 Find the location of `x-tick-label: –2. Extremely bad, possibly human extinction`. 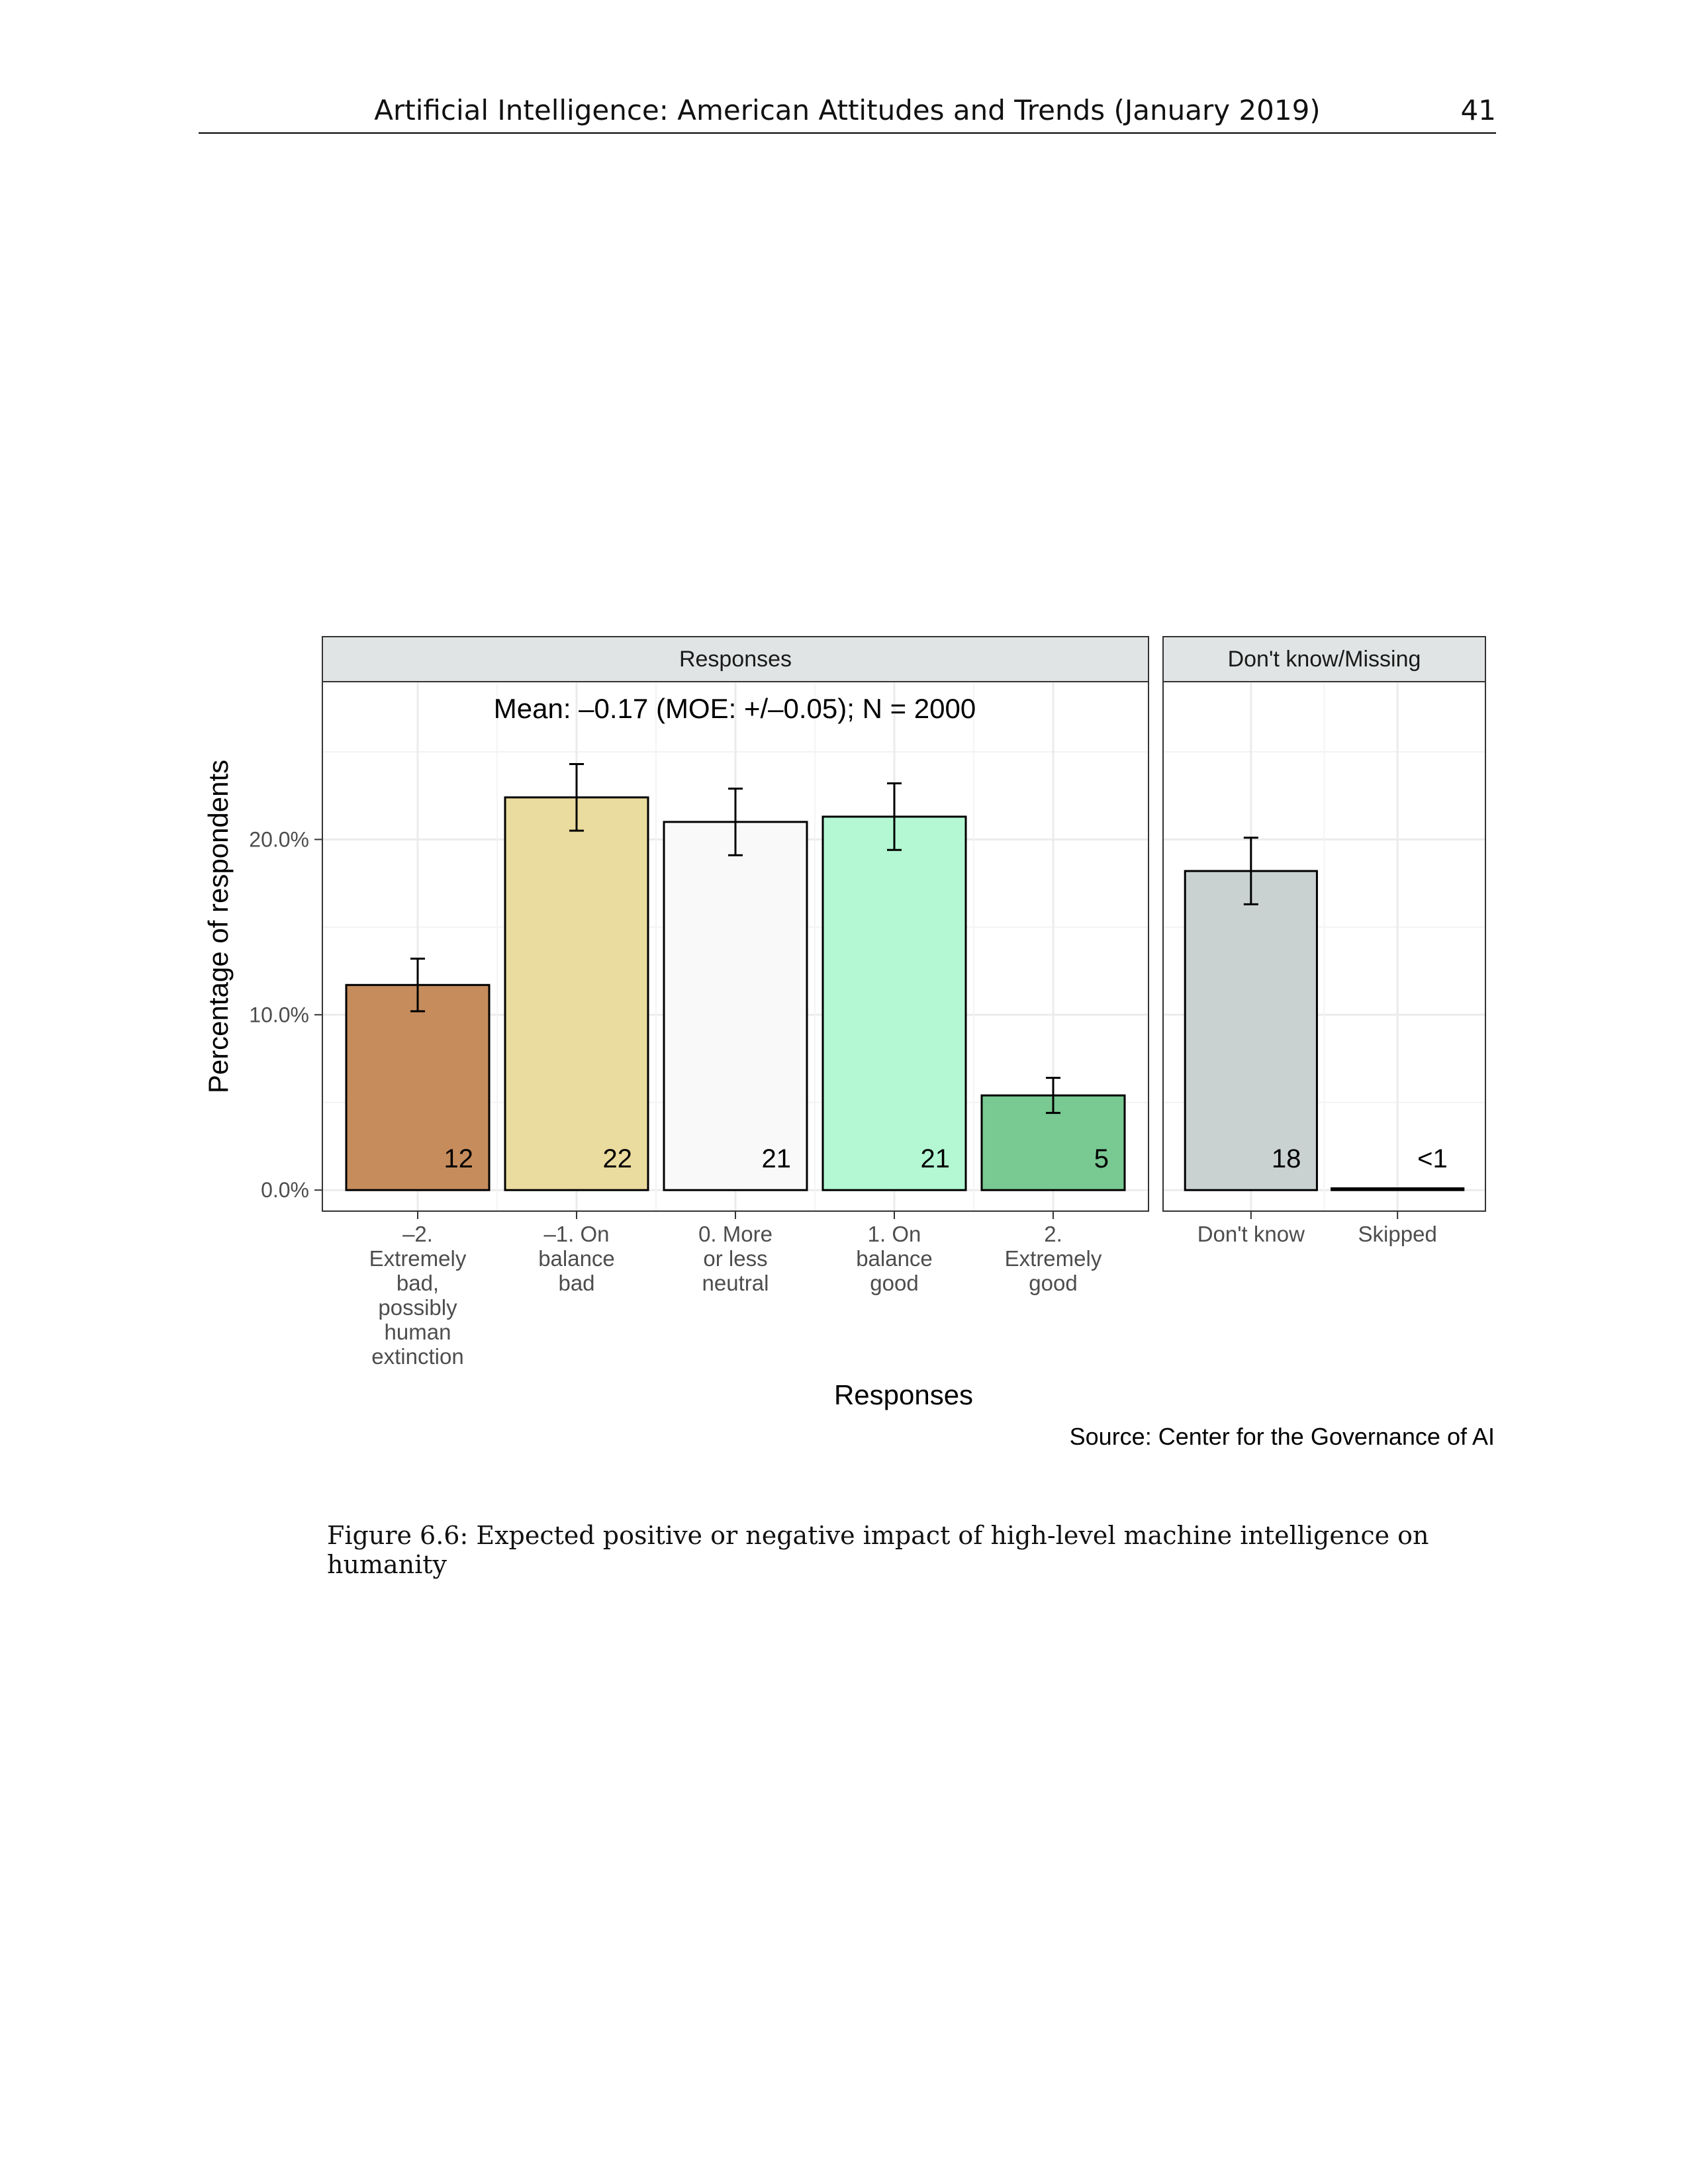

x-tick-label: –2. Extremely bad, possibly human extinction is located at coordinates (418, 1295).